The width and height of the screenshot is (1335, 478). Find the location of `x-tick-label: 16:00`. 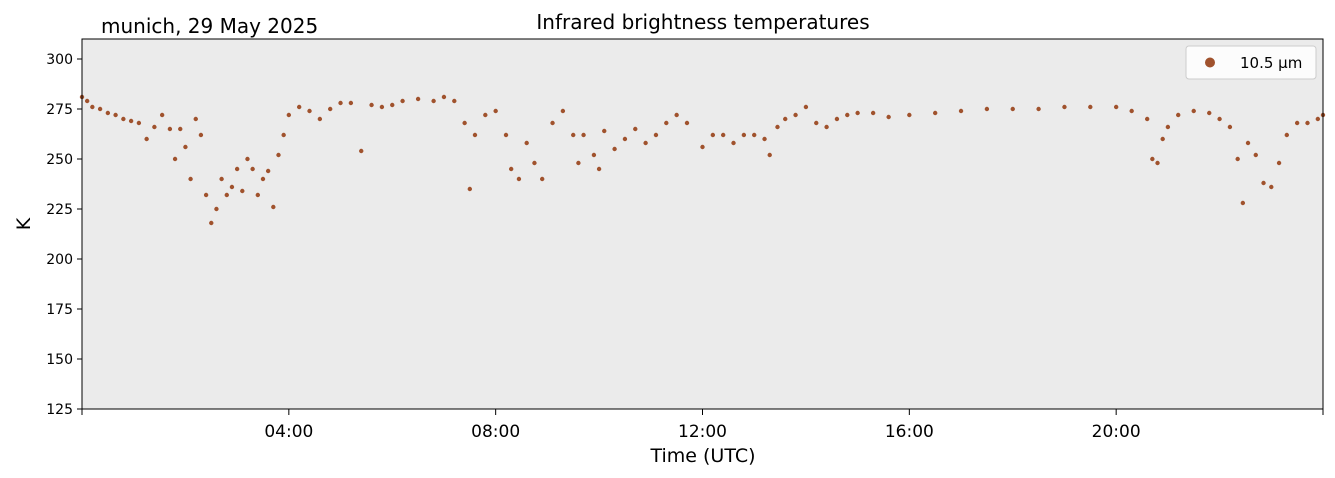

x-tick-label: 16:00 is located at coordinates (909, 432).